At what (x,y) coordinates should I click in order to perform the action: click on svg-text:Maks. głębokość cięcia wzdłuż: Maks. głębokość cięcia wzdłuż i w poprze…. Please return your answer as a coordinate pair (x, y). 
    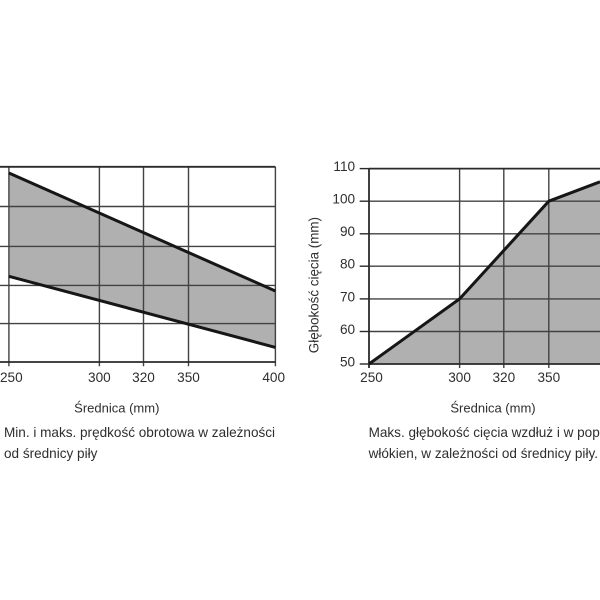
    Looking at the image, I should click on (484, 432).